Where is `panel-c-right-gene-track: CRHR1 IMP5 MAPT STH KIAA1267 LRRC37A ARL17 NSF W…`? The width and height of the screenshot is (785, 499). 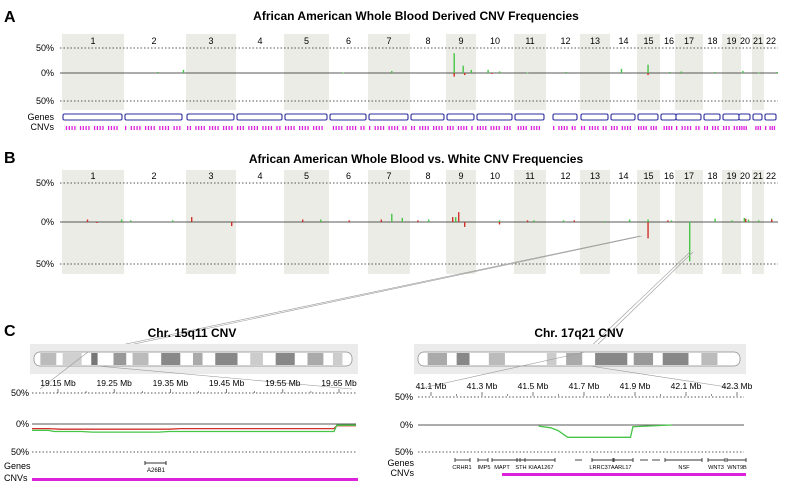
panel-c-right-gene-track: CRHR1 IMP5 MAPT STH KIAA1267 LRRC37A ARL17 NSF W… is located at coordinates (599, 464).